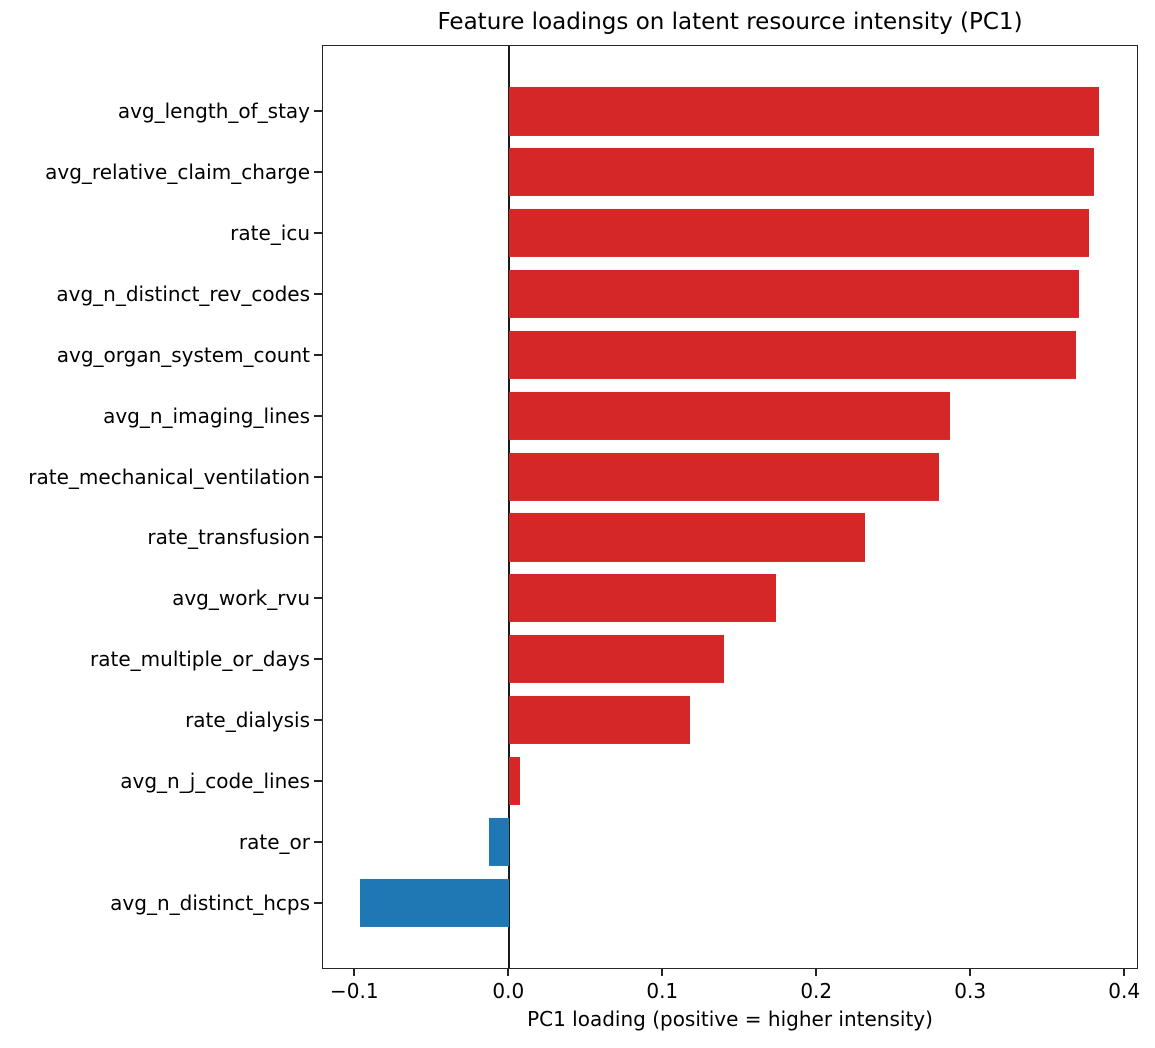  Describe the element at coordinates (215, 780) in the screenshot. I see `category-label: avg_n_j_code_lines` at that location.